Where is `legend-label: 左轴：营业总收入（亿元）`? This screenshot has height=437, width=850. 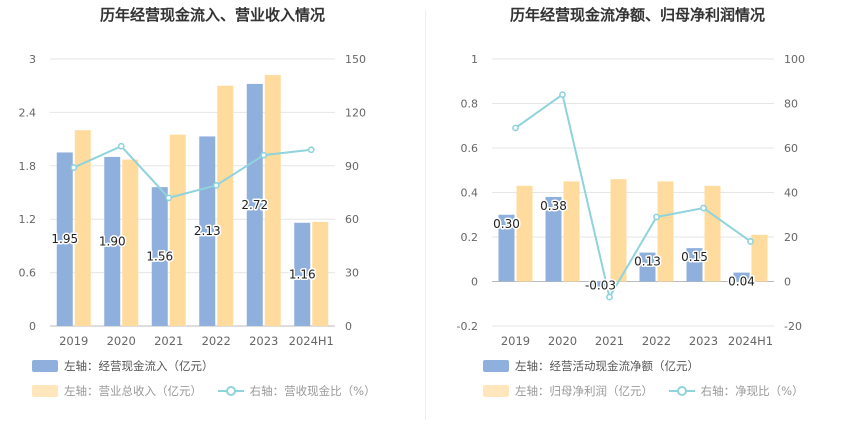 legend-label: 左轴：营业总收入（亿元） is located at coordinates (133, 391).